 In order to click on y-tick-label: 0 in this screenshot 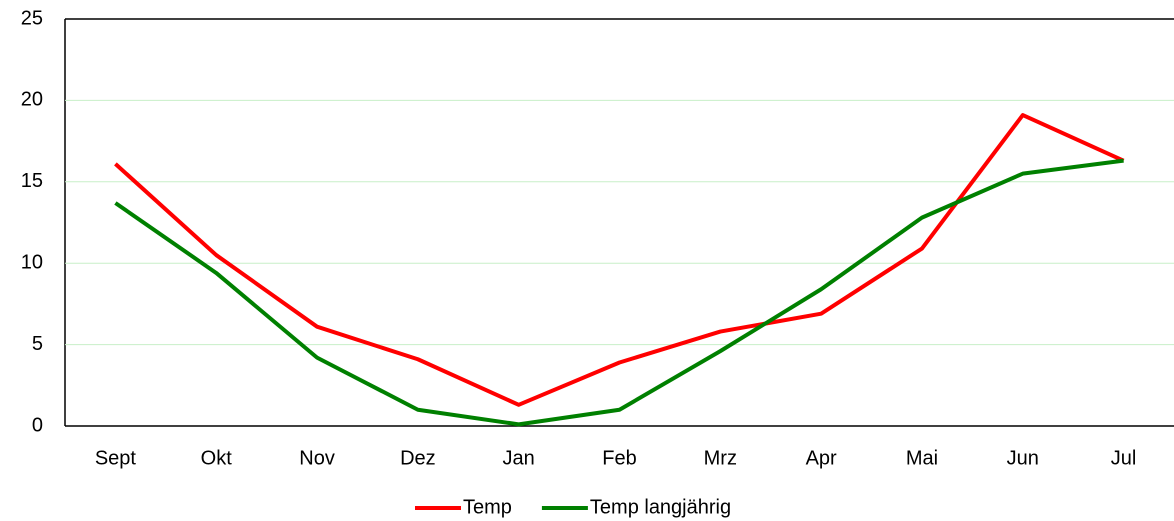, I will do `click(37, 425)`.